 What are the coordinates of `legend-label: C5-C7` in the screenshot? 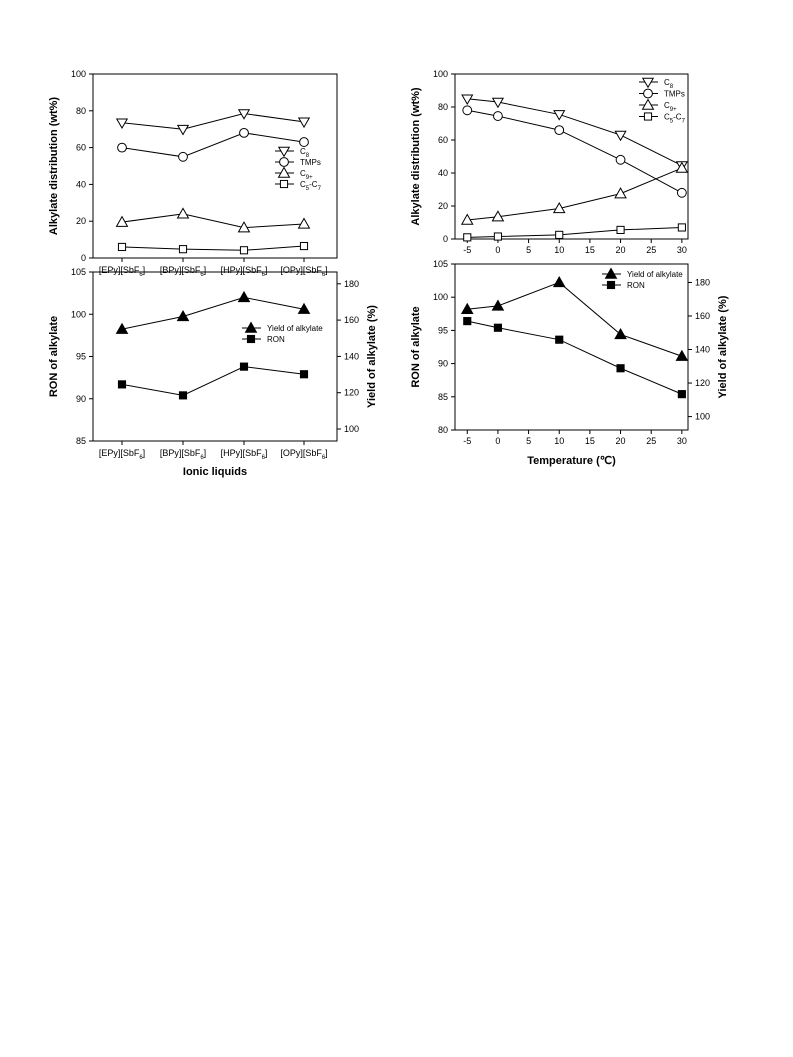 It's located at (311, 186).